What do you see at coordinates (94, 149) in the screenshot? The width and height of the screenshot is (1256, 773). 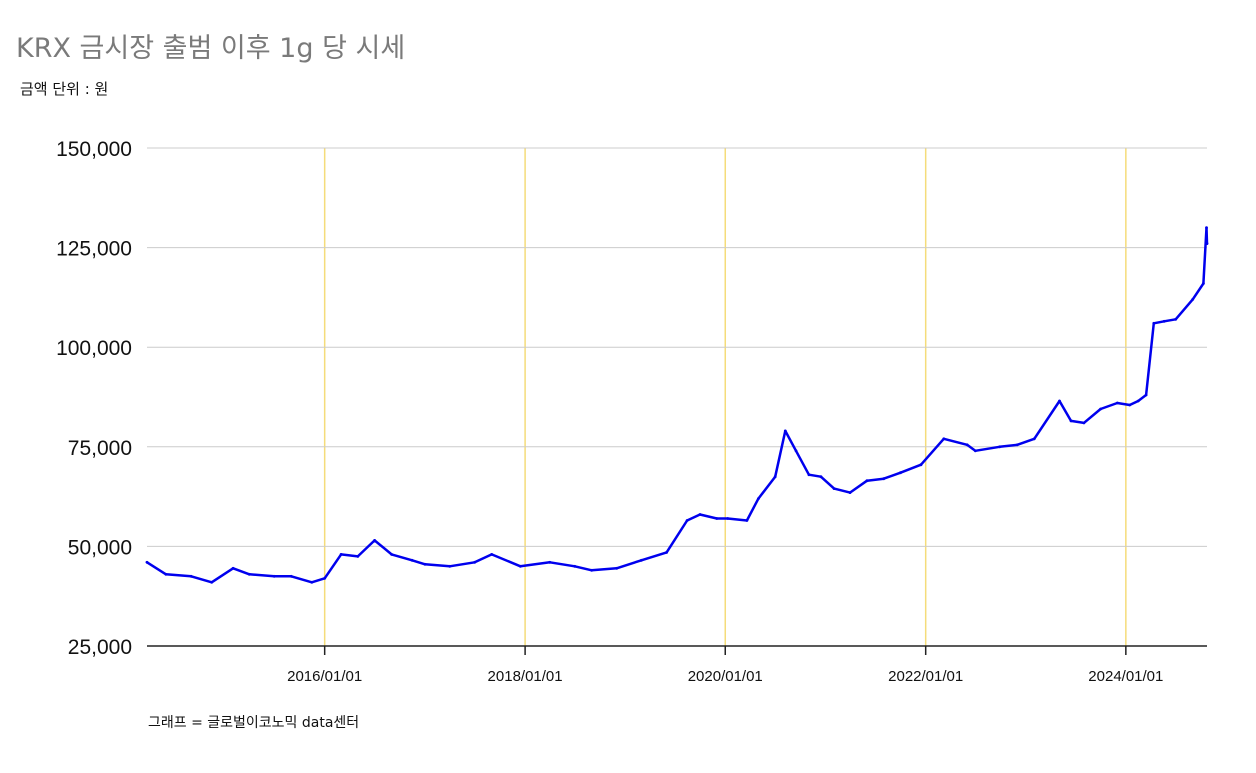 I see `y-tick-label-150000: 150,000` at bounding box center [94, 149].